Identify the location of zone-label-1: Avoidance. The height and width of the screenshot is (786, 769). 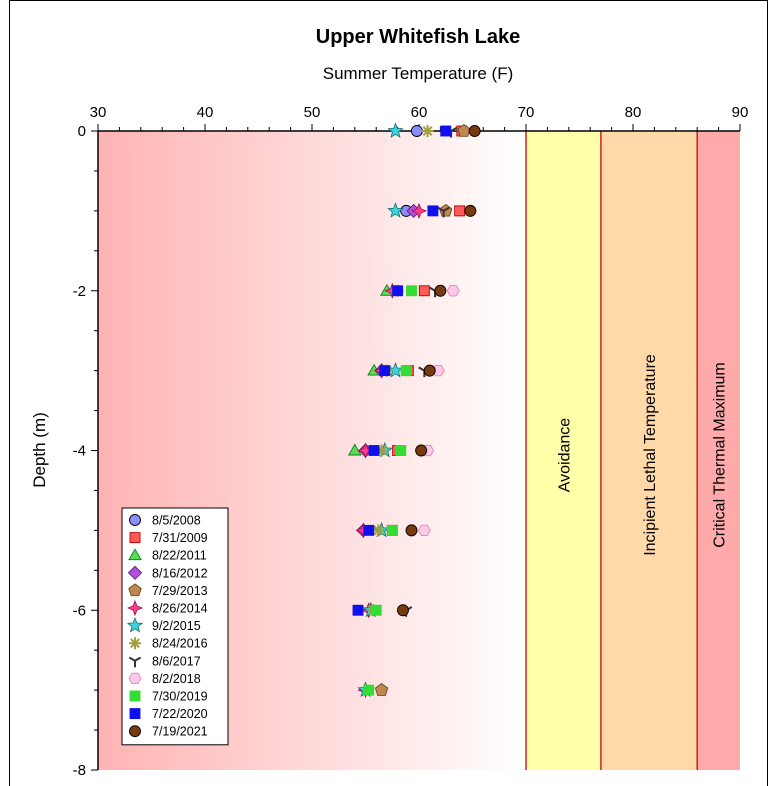
(564, 455).